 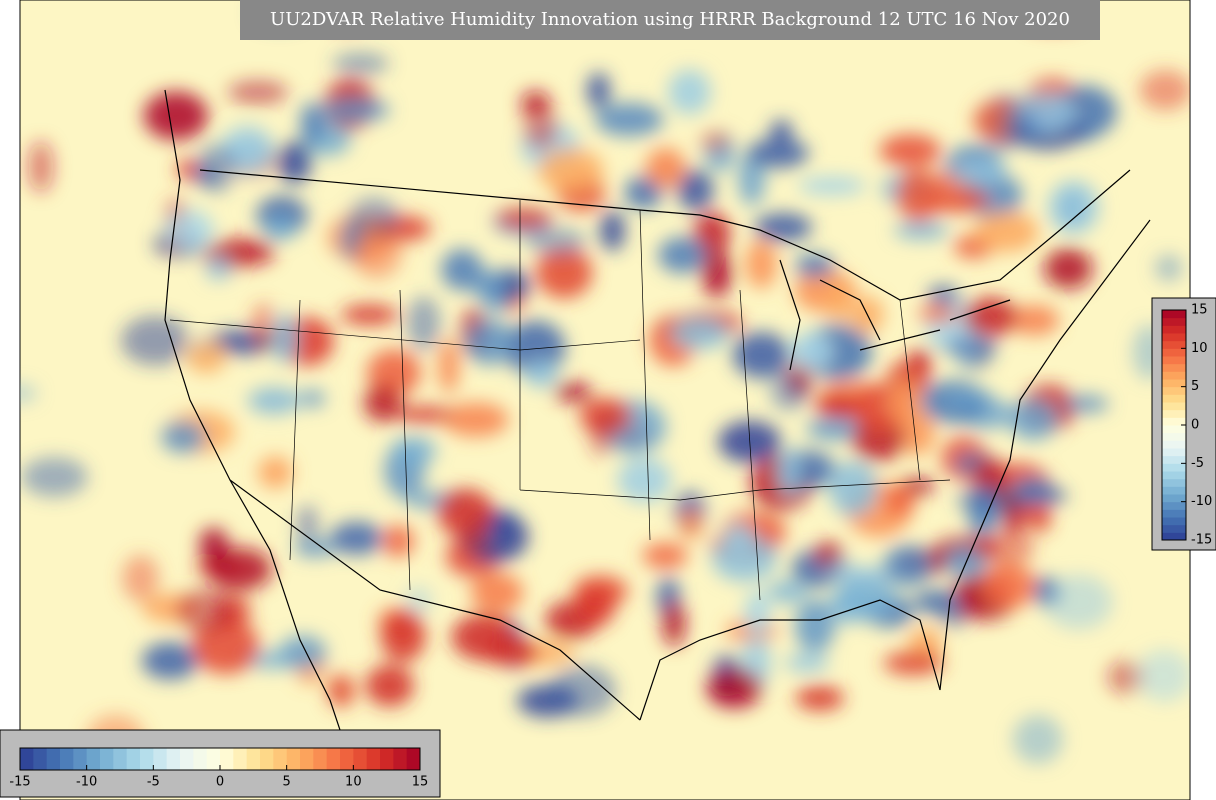 I want to click on tick-label: 0, so click(x=220, y=782).